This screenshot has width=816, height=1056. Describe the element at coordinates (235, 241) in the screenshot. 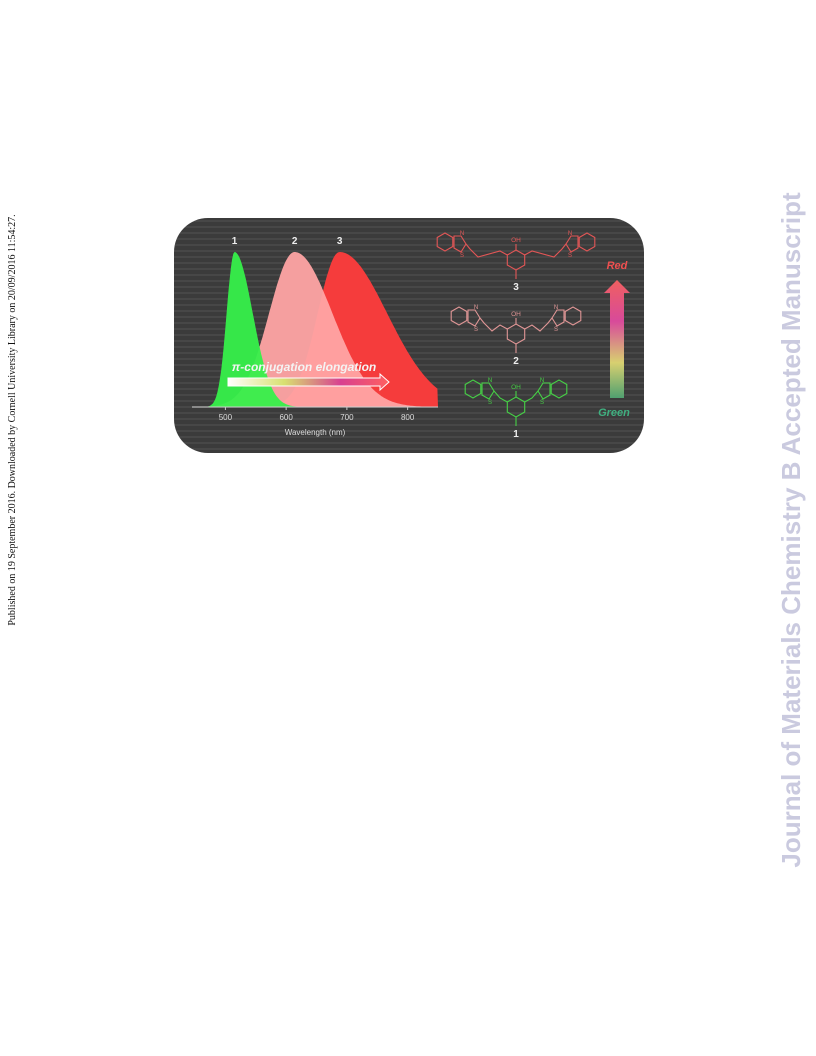

I see `peak-label: 1` at that location.